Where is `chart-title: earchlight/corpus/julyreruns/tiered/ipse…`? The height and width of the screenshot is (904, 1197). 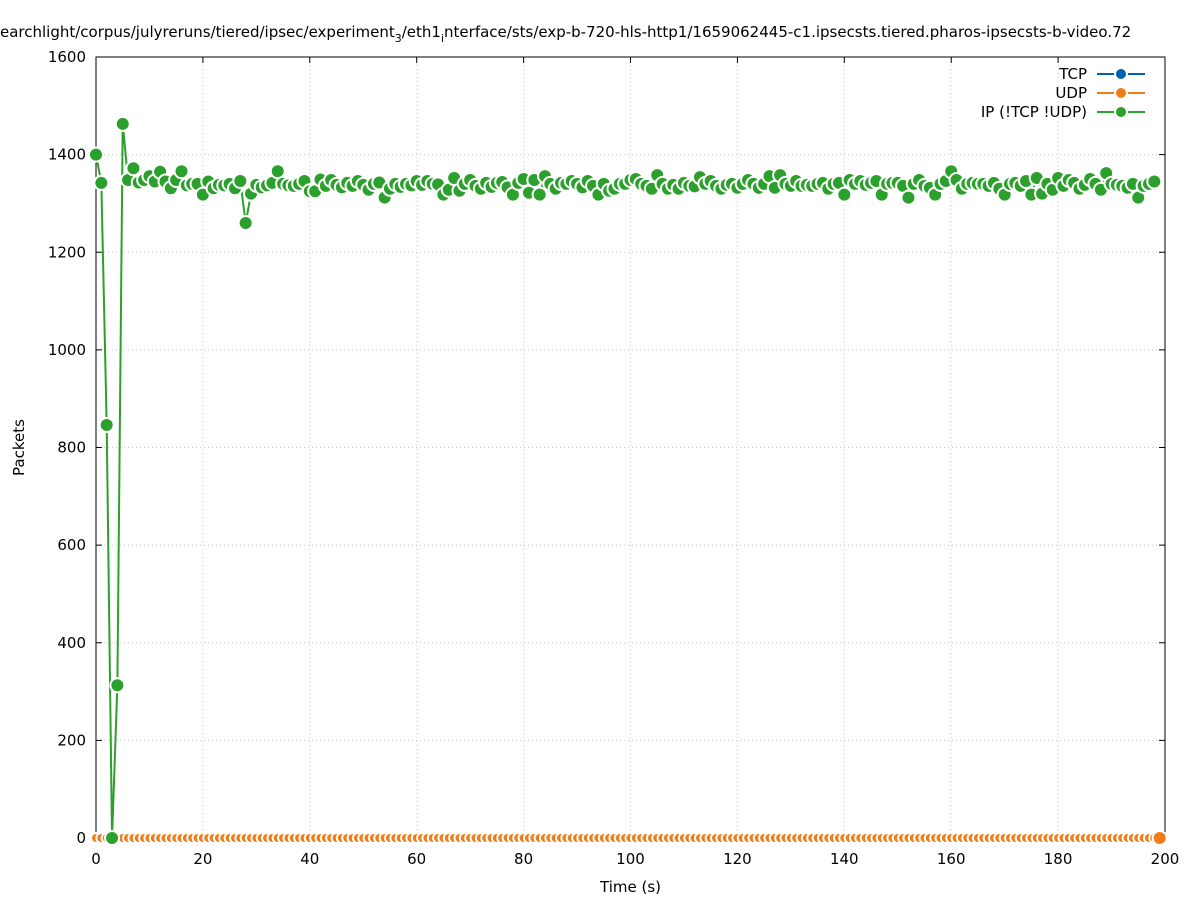
chart-title: earchlight/corpus/julyreruns/tiered/ipse… is located at coordinates (565, 34).